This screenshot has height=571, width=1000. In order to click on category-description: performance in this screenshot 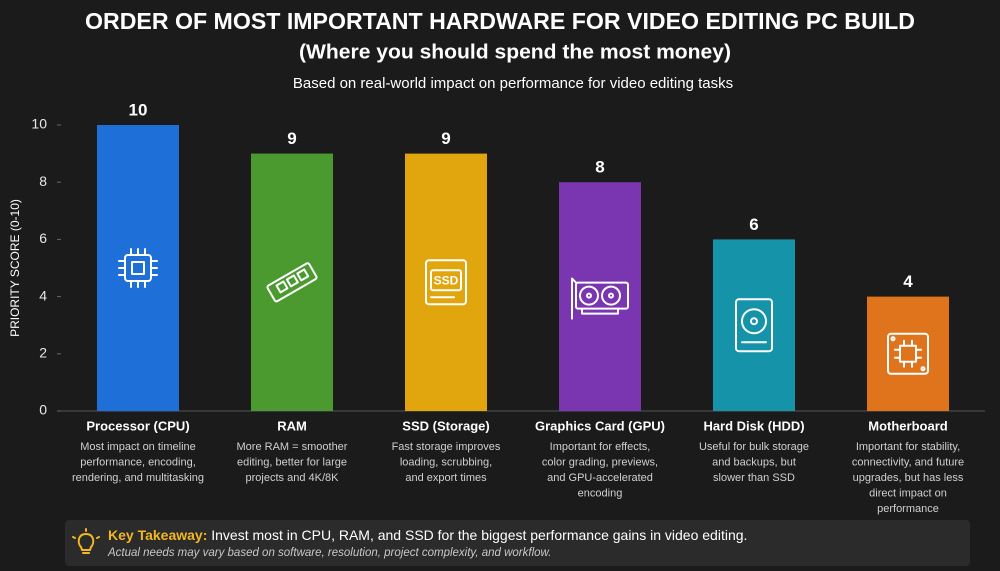, I will do `click(908, 509)`.